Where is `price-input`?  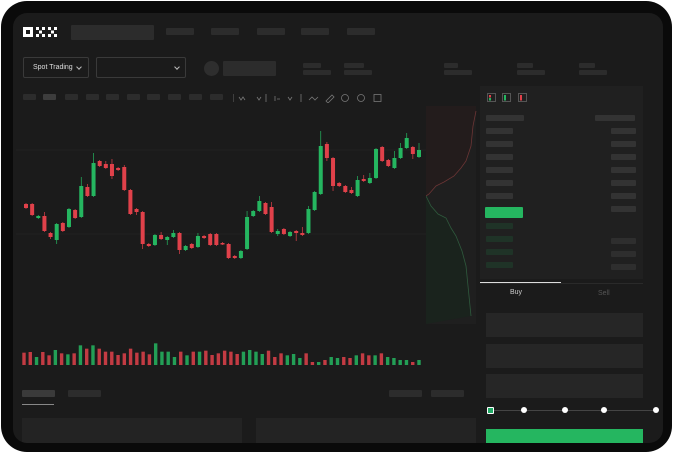
price-input is located at coordinates (564, 325).